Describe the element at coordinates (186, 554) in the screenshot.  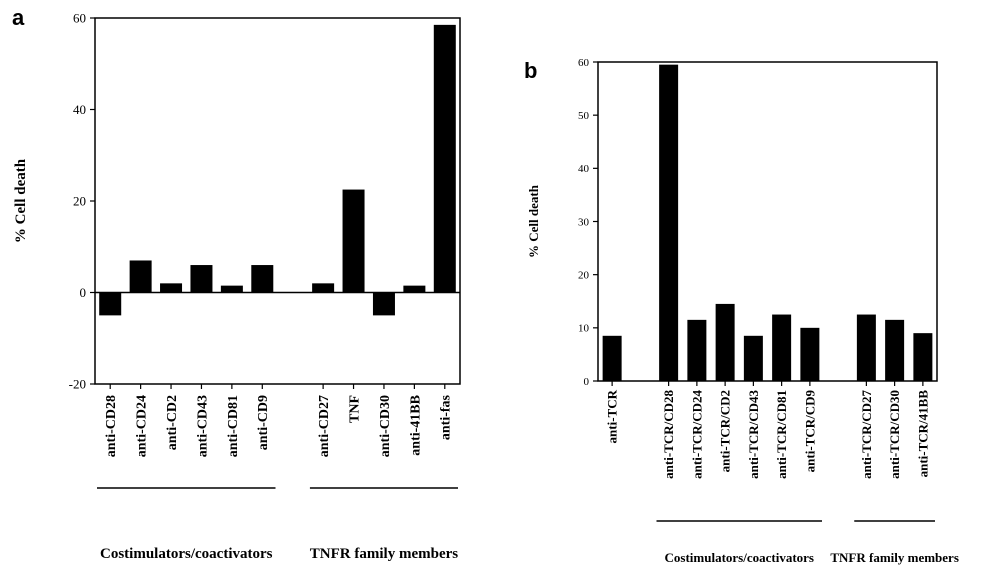
I see `panel-a-group-label: Costimulators/coactivators` at that location.